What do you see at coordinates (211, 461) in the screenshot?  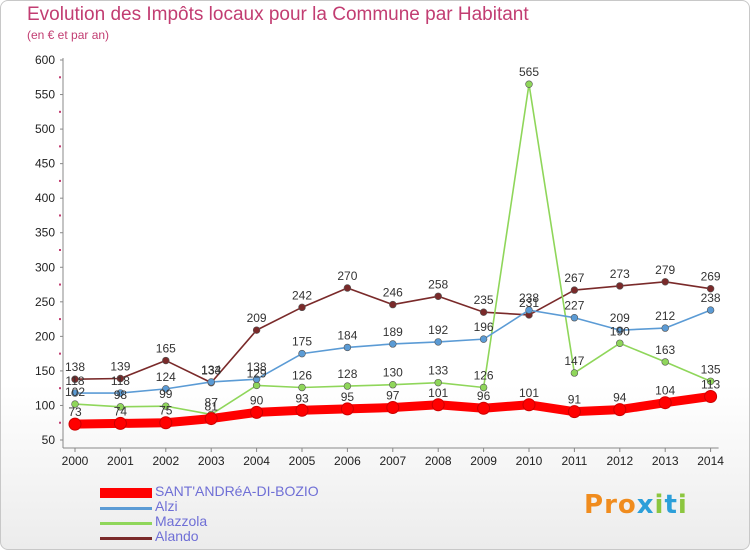 I see `x-tick-label: 2003` at bounding box center [211, 461].